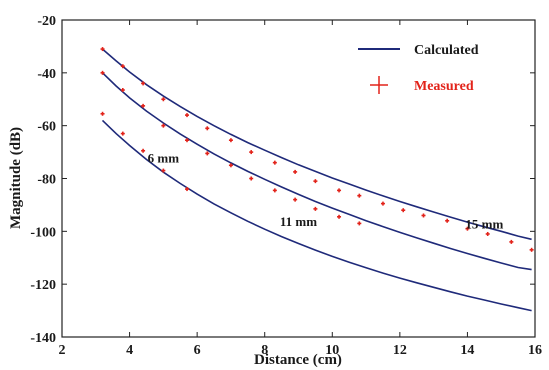 The width and height of the screenshot is (549, 370). I want to click on x-tick-label: 10, so click(332, 350).